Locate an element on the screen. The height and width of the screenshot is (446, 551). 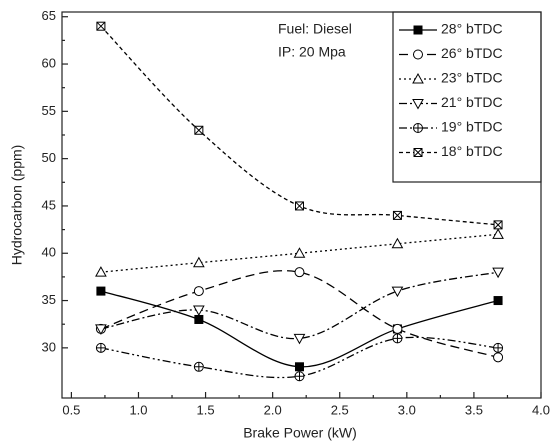
x-tick-label: 4.0 is located at coordinates (541, 409).